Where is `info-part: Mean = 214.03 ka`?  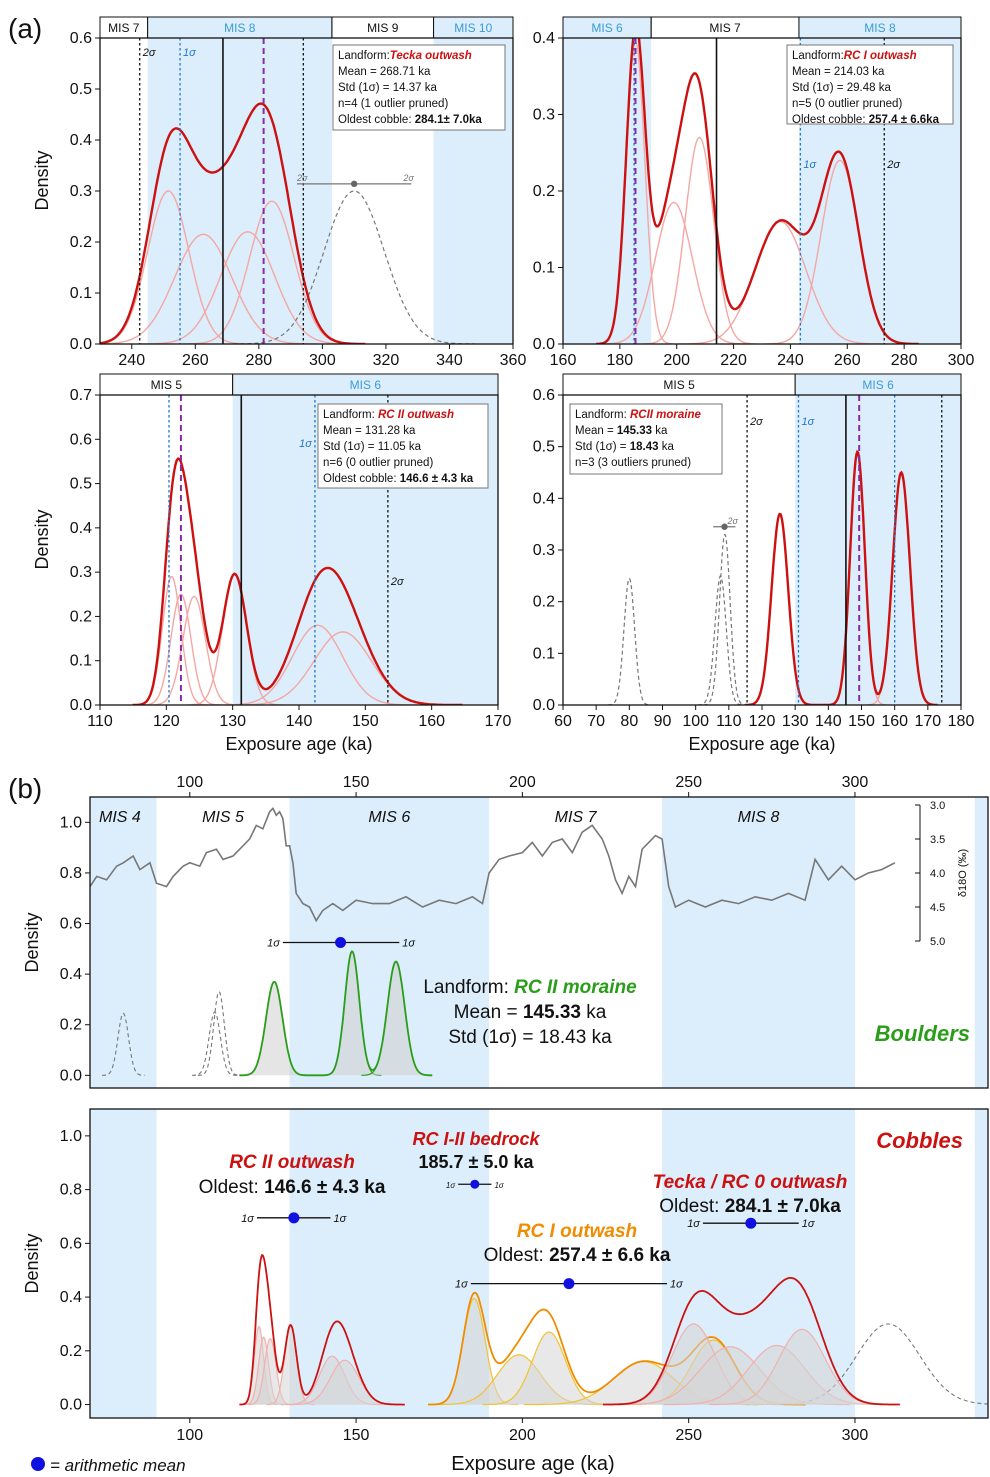 info-part: Mean = 214.03 ka is located at coordinates (838, 72).